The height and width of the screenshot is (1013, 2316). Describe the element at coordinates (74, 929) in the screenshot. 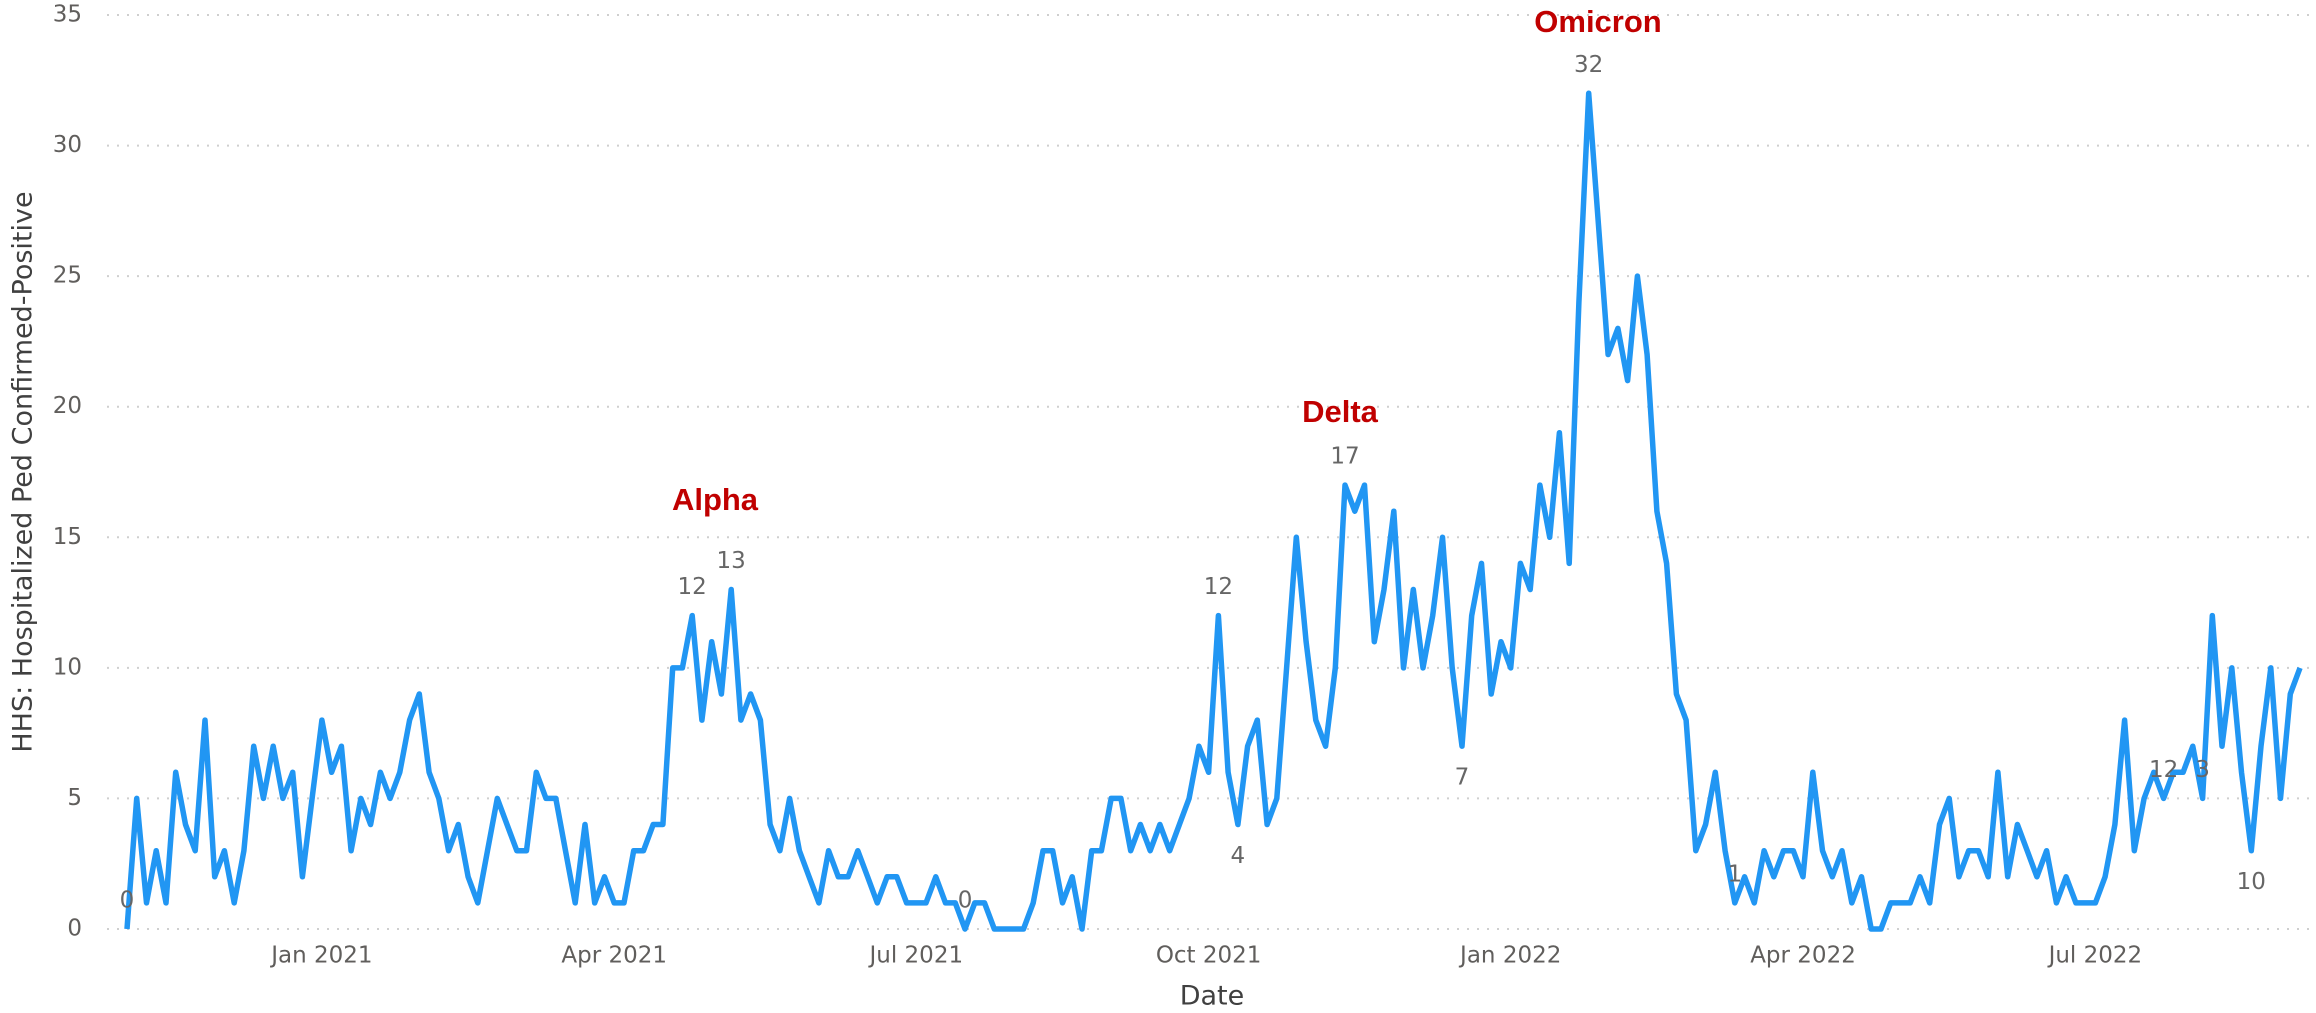

I see `y-tick-label: 0` at that location.